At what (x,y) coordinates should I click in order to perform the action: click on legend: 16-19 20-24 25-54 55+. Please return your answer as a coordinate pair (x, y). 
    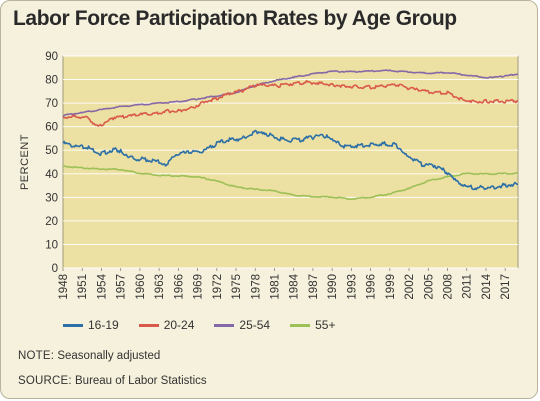
    Looking at the image, I should click on (209, 325).